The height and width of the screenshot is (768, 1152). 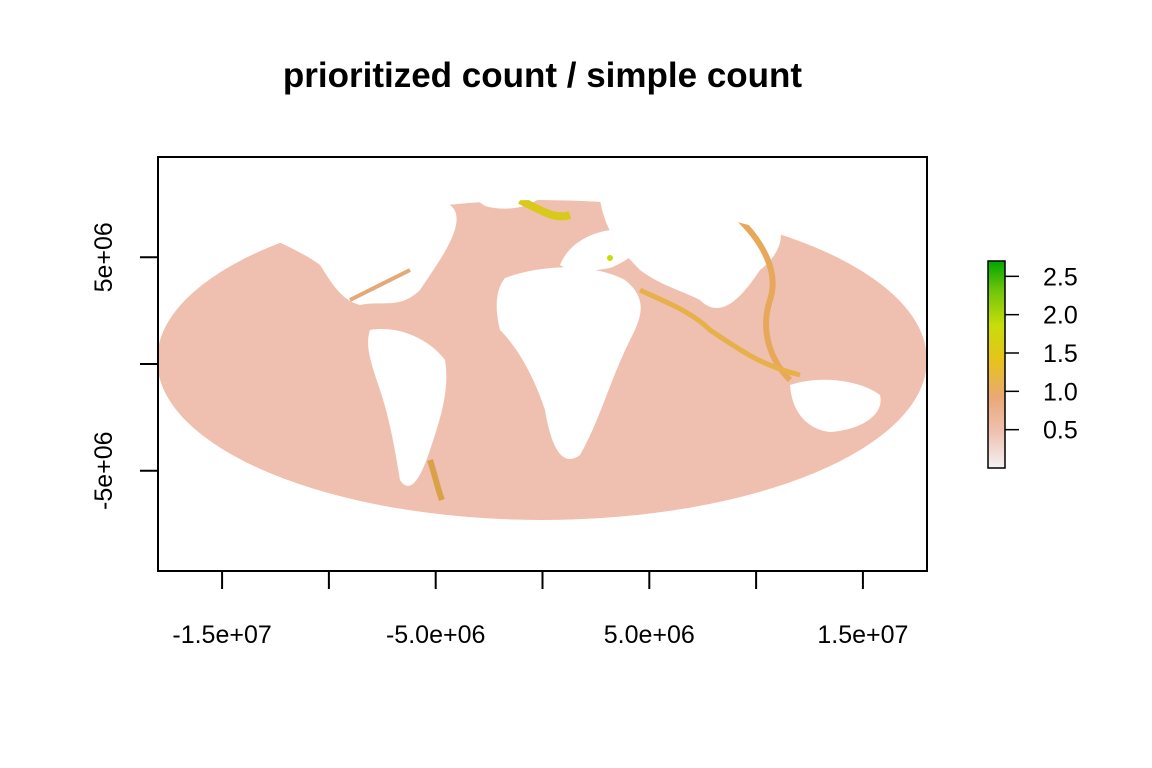 I want to click on legend-tick-label: 0.5, so click(x=1060, y=431).